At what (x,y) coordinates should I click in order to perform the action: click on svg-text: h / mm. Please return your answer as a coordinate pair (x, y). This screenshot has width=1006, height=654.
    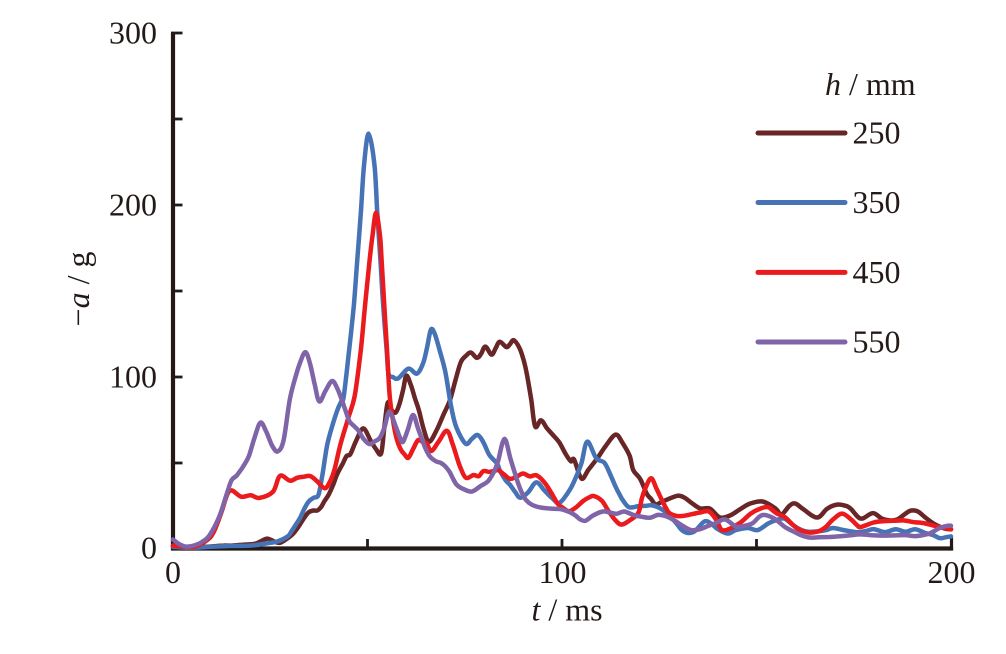
    Looking at the image, I should click on (870, 84).